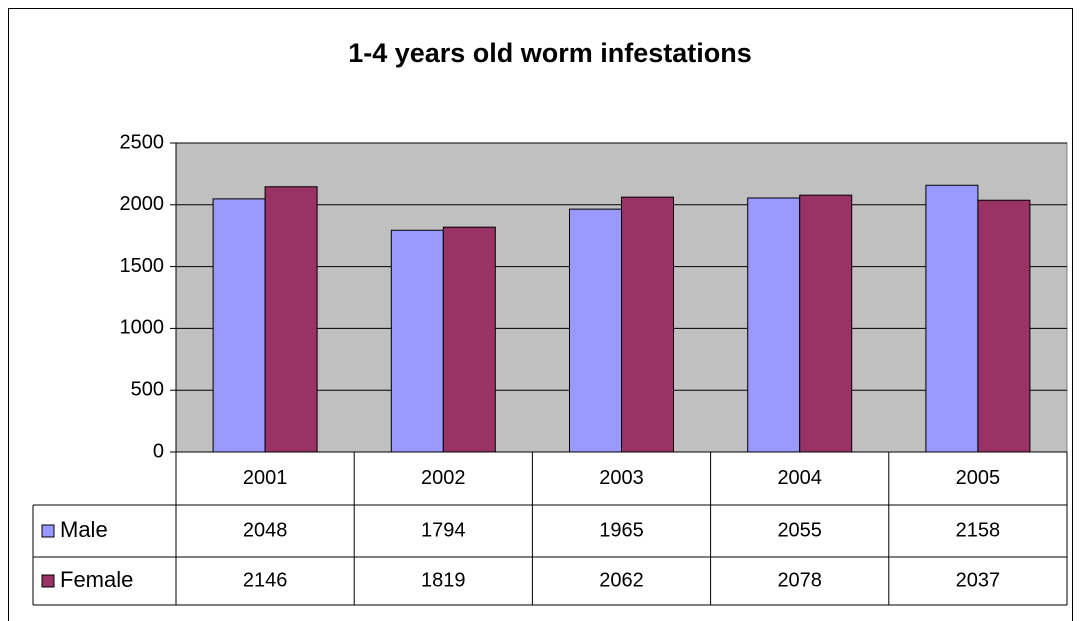 Image resolution: width=1080 pixels, height=621 pixels. I want to click on legend-label: Female, so click(96, 579).